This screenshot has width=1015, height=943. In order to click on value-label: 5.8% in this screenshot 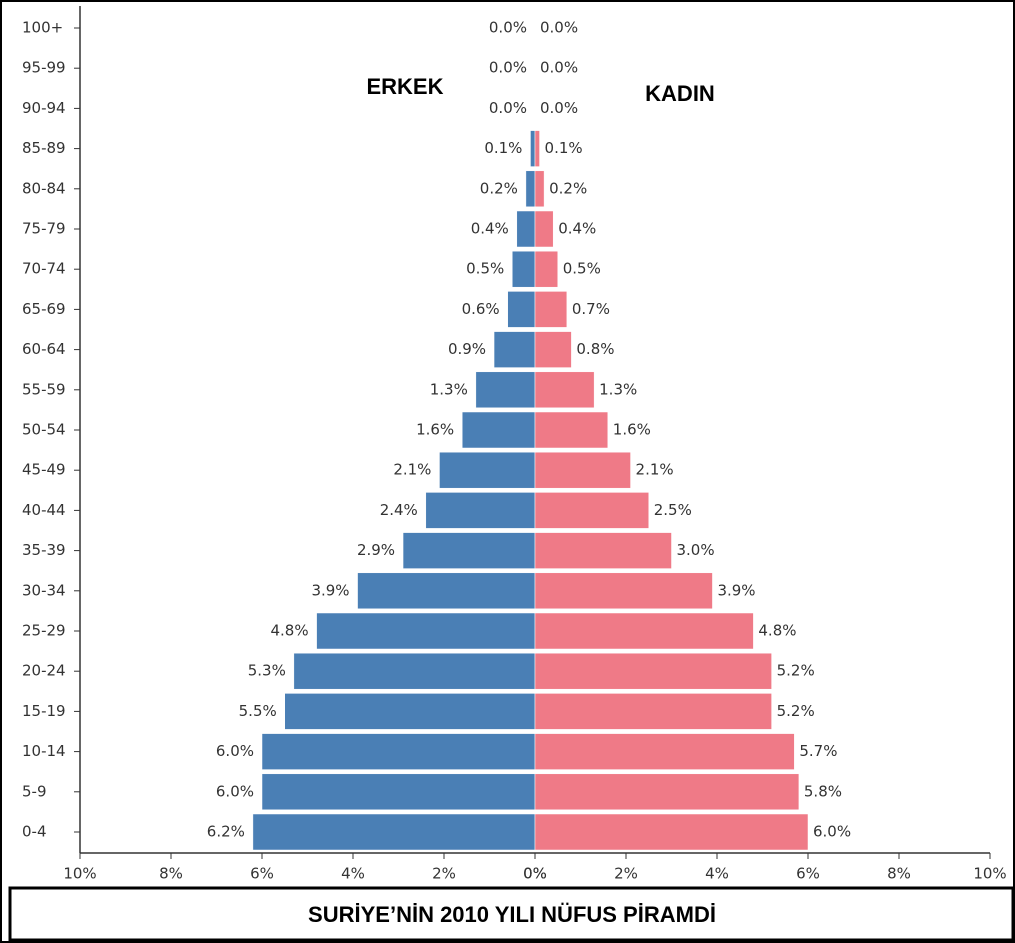, I will do `click(823, 791)`.